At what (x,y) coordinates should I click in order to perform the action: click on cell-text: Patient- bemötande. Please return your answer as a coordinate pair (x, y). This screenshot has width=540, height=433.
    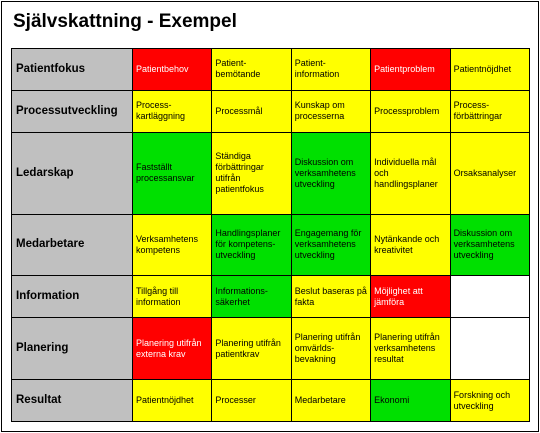
    Looking at the image, I should click on (238, 69).